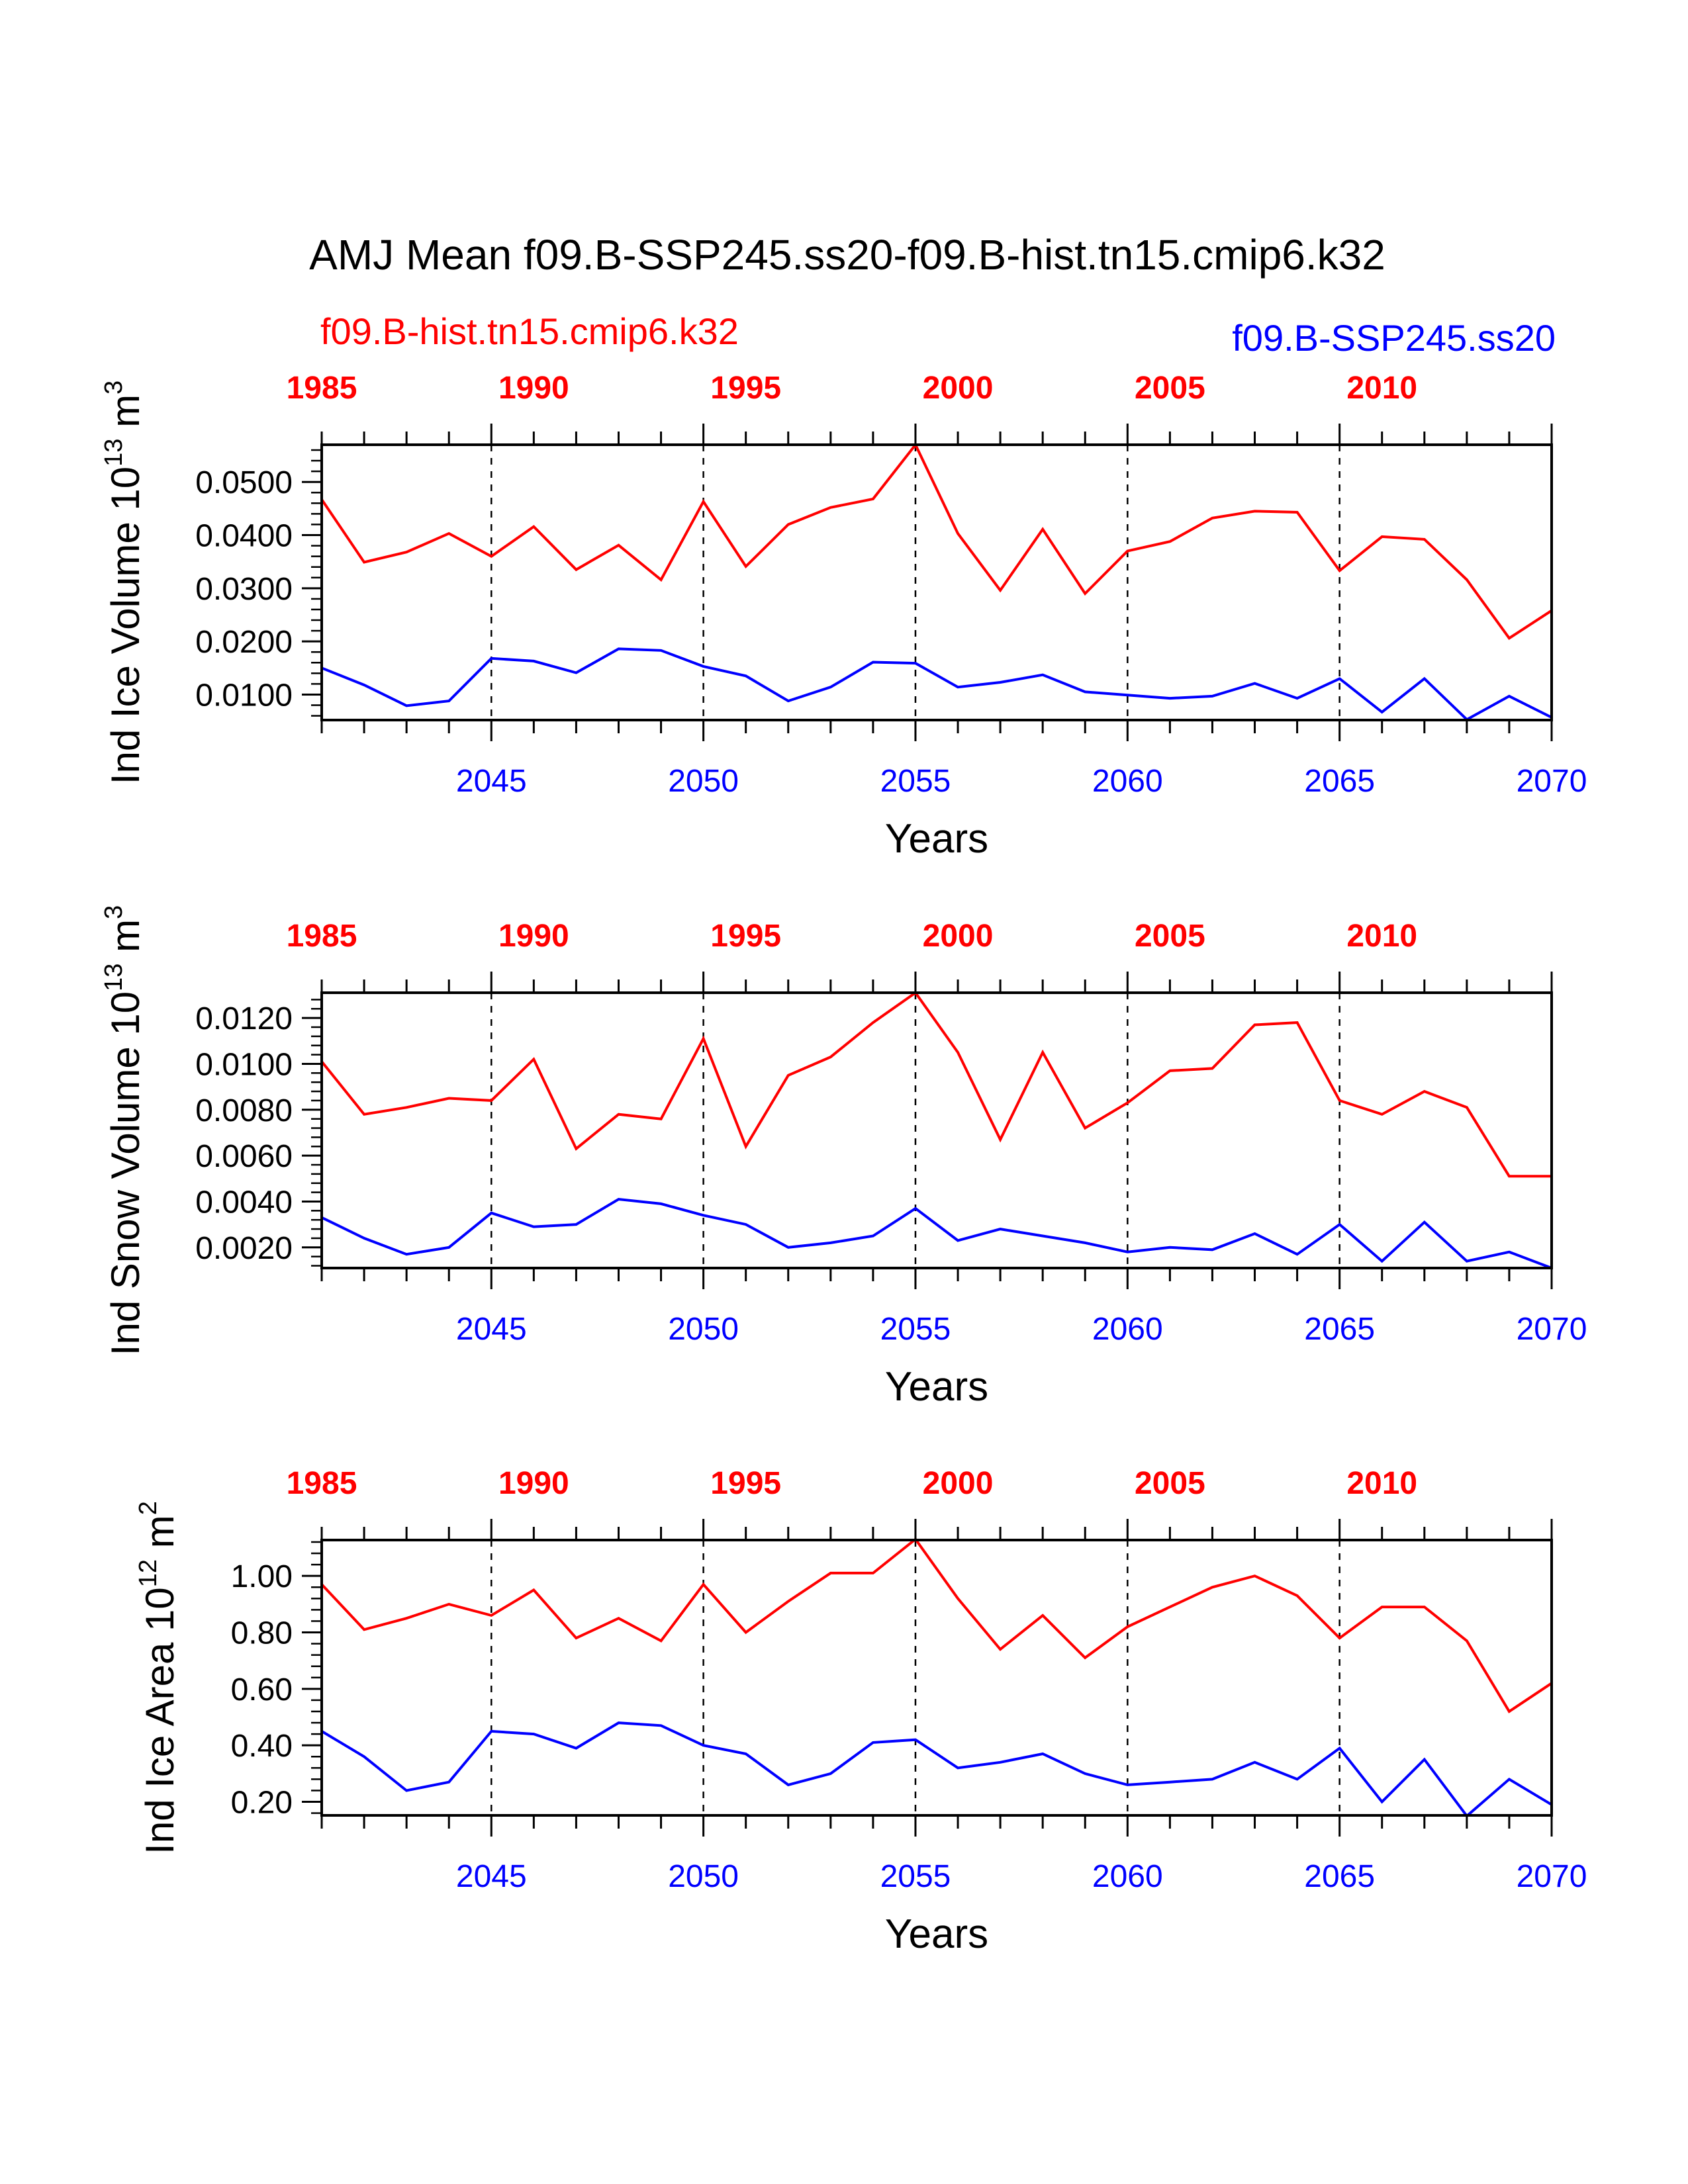 The image size is (1688, 2184). Describe the element at coordinates (262, 1633) in the screenshot. I see `y-tick-label: 0.80` at that location.